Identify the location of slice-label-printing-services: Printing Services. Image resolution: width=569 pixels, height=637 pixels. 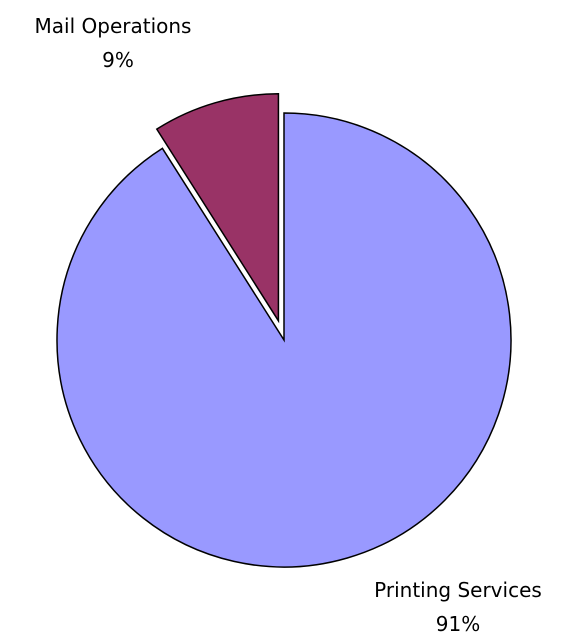
(458, 590).